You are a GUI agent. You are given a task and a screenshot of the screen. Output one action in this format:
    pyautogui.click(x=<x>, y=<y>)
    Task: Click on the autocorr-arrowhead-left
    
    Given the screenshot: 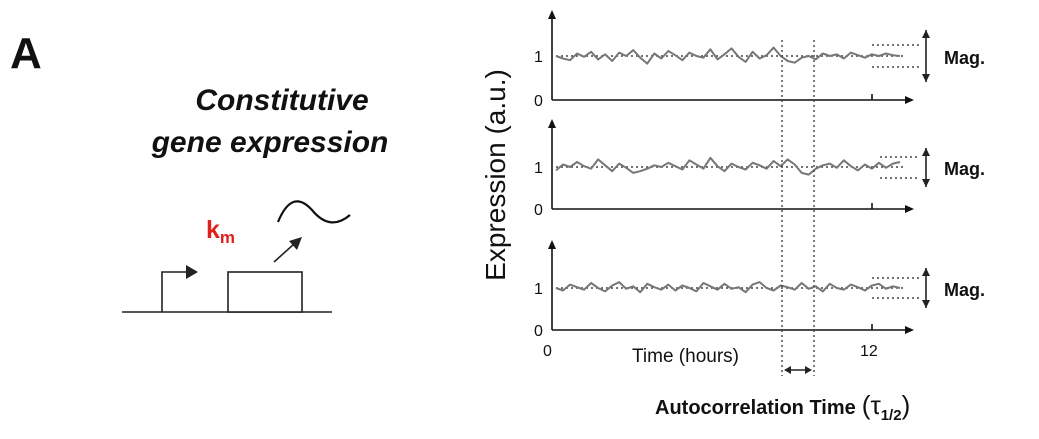 What is the action you would take?
    pyautogui.click(x=787, y=370)
    